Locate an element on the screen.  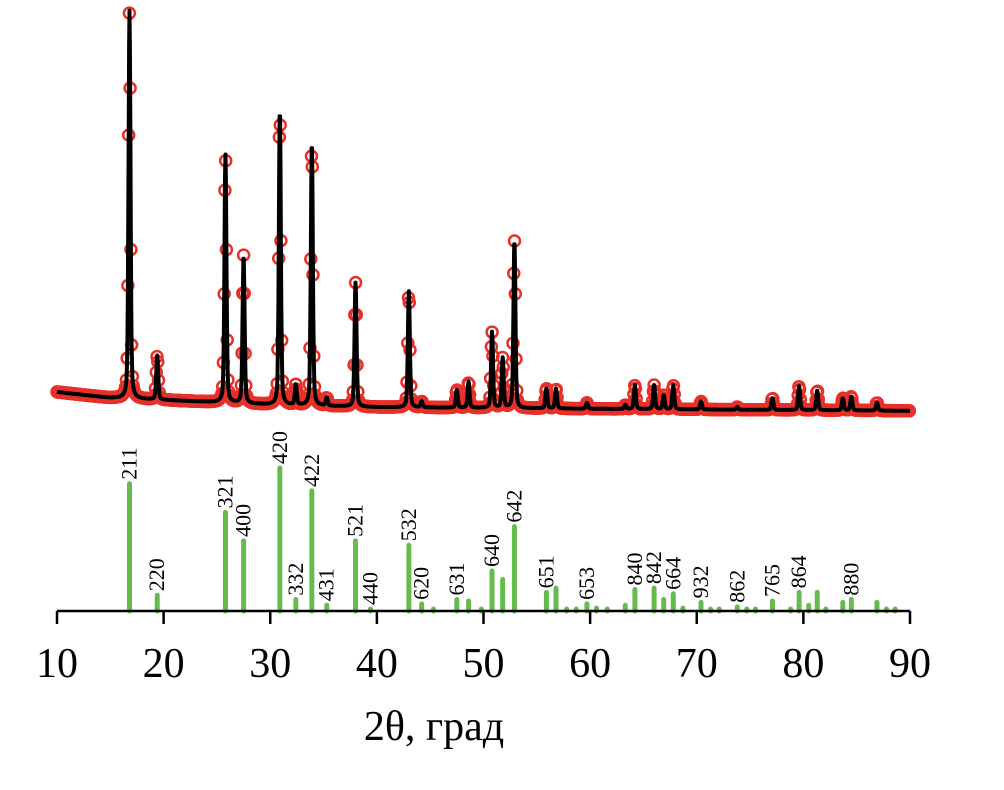
x-axis-ticks: 10 20 30 40 50 60 70 80 90 is located at coordinates (483, 649).